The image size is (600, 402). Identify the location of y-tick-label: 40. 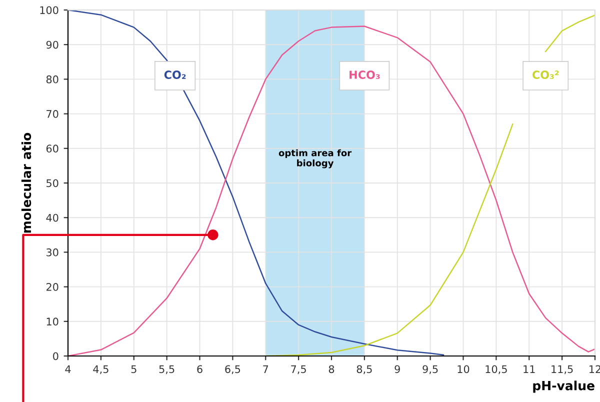
(52, 218).